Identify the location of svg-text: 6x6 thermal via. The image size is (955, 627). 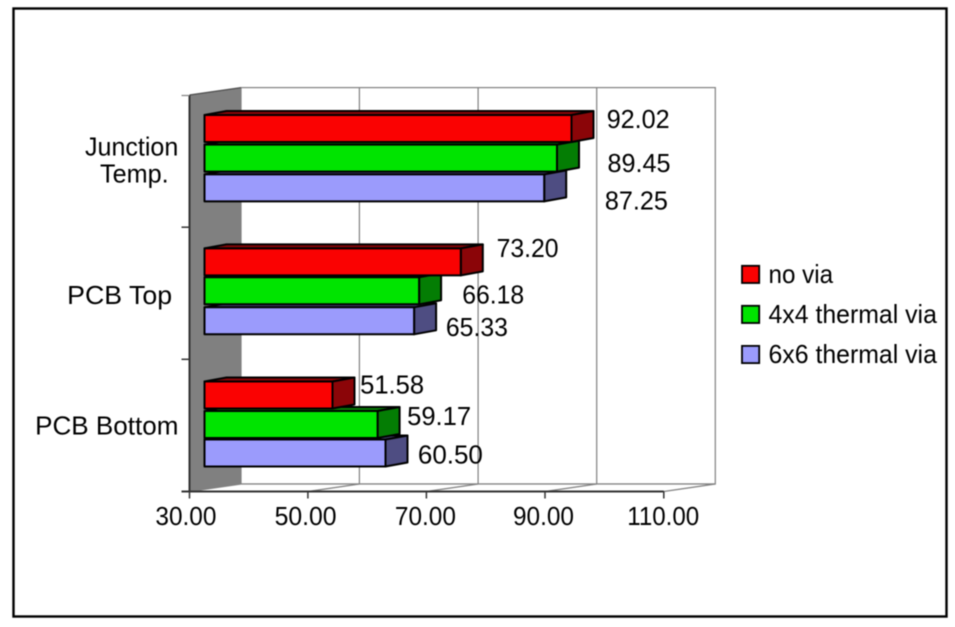
(853, 354).